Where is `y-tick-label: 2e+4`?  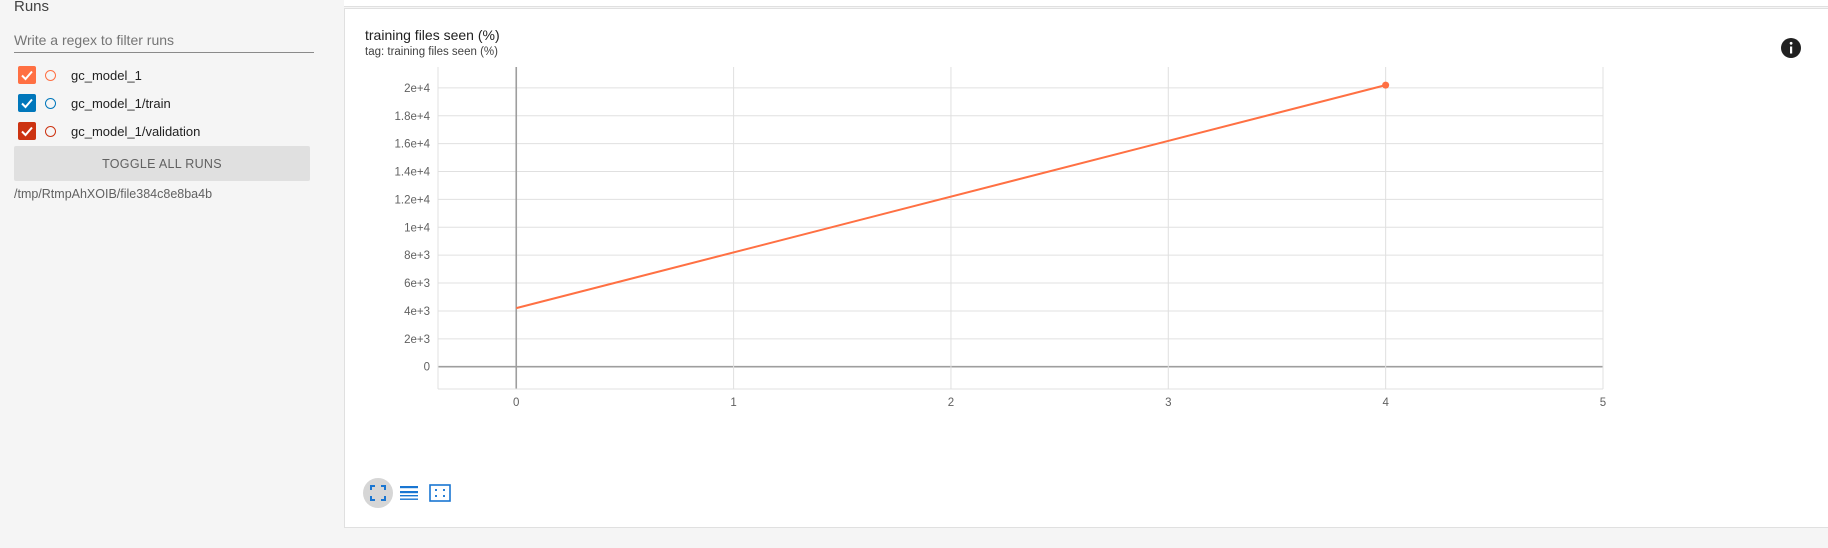
y-tick-label: 2e+4 is located at coordinates (417, 89).